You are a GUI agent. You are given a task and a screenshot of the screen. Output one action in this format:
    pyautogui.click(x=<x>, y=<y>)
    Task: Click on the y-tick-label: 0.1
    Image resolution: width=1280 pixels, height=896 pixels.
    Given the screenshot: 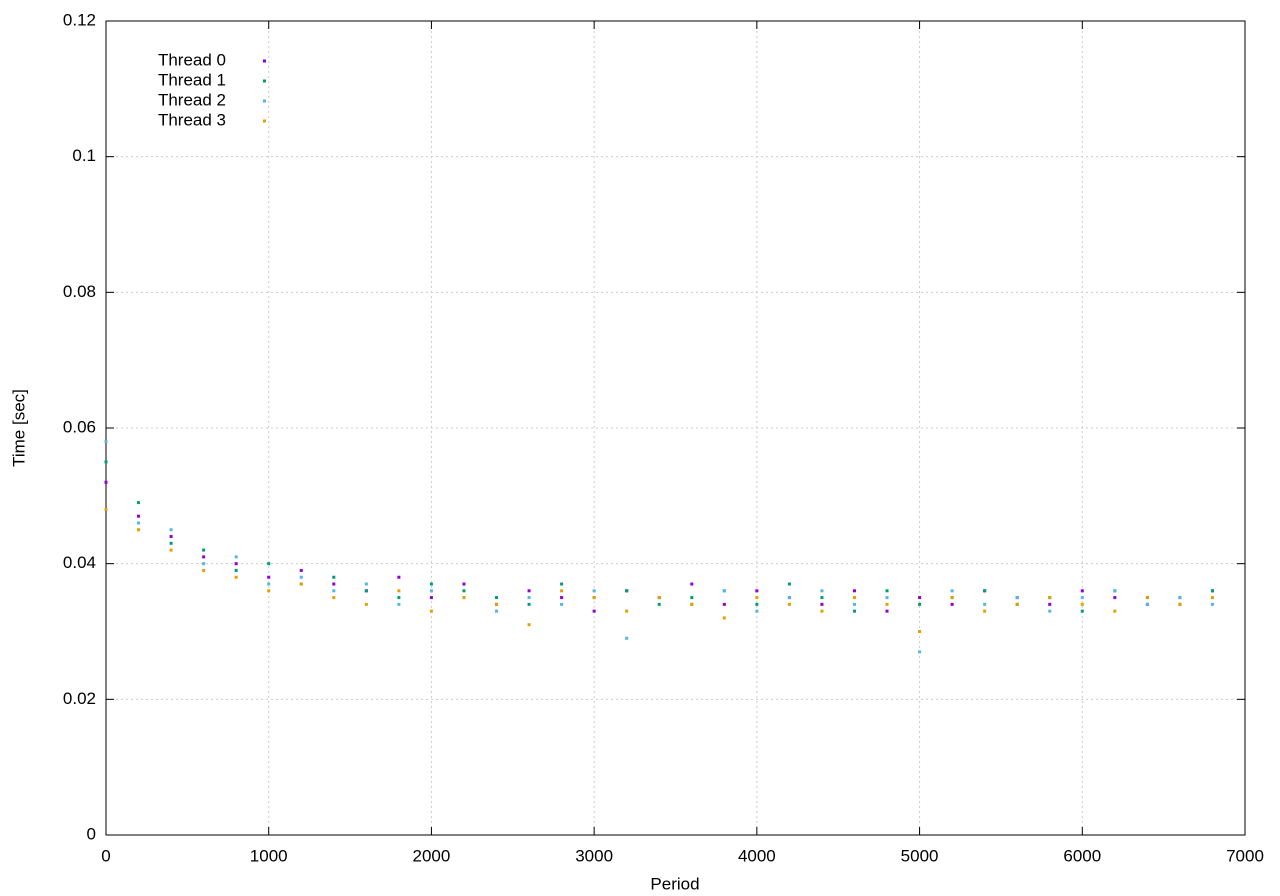 What is the action you would take?
    pyautogui.click(x=84, y=155)
    